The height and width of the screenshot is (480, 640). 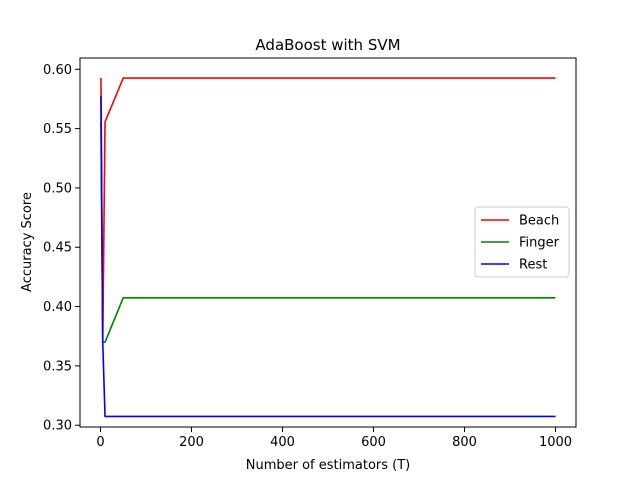 What do you see at coordinates (57, 366) in the screenshot?
I see `y-tick-label: 0.35` at bounding box center [57, 366].